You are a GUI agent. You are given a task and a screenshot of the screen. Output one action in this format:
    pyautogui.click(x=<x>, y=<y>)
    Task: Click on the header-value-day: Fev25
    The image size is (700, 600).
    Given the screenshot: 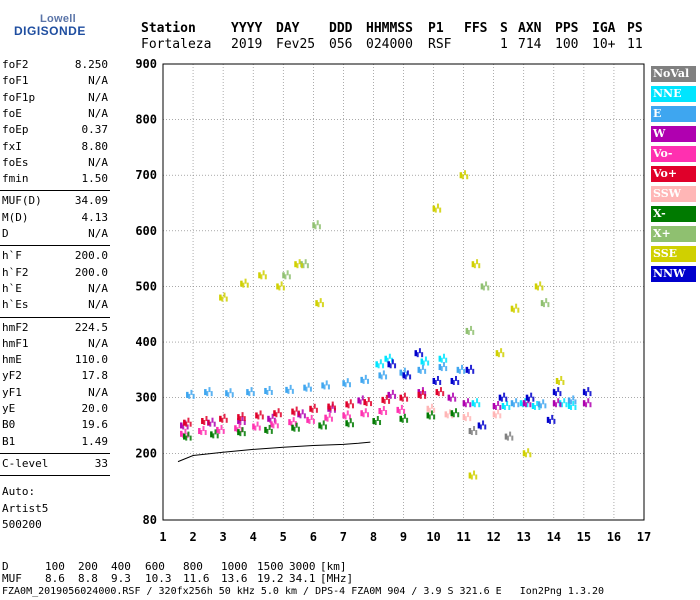 What is the action you would take?
    pyautogui.click(x=296, y=44)
    